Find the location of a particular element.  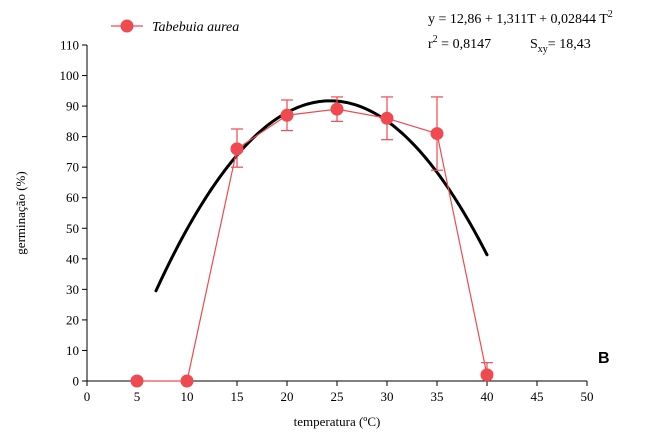

legend-label: Tabebuia aurea is located at coordinates (195, 27).